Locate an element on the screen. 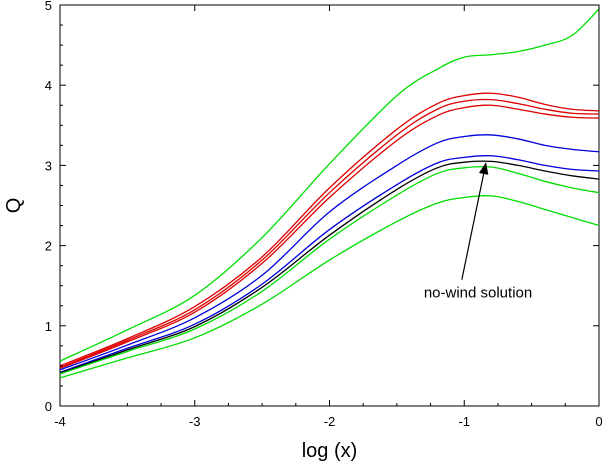  y-tick-label: 1 is located at coordinates (48, 326).